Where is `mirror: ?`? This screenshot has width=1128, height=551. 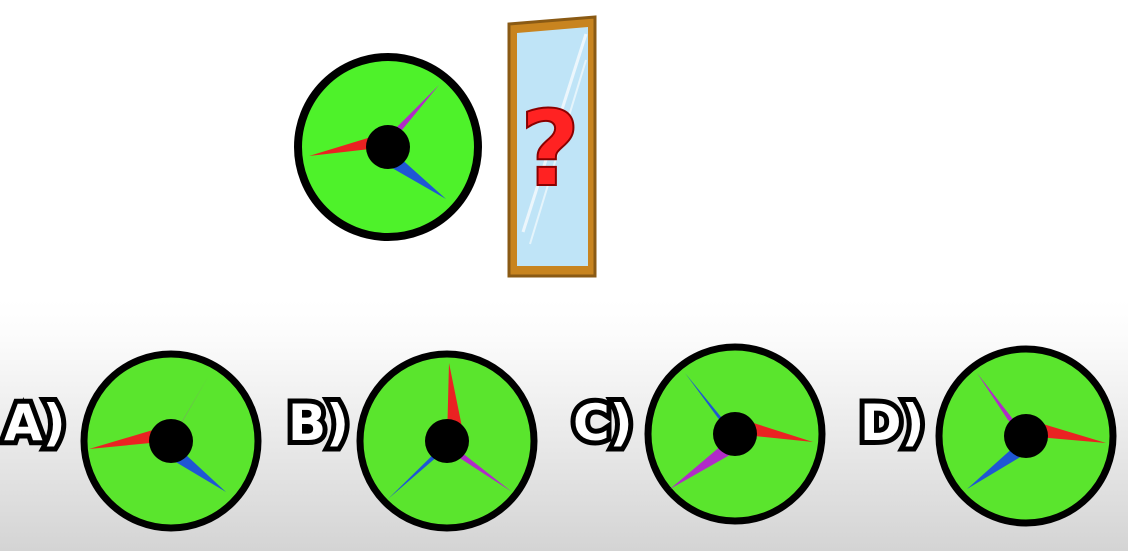
mirror: ? is located at coordinates (552, 146).